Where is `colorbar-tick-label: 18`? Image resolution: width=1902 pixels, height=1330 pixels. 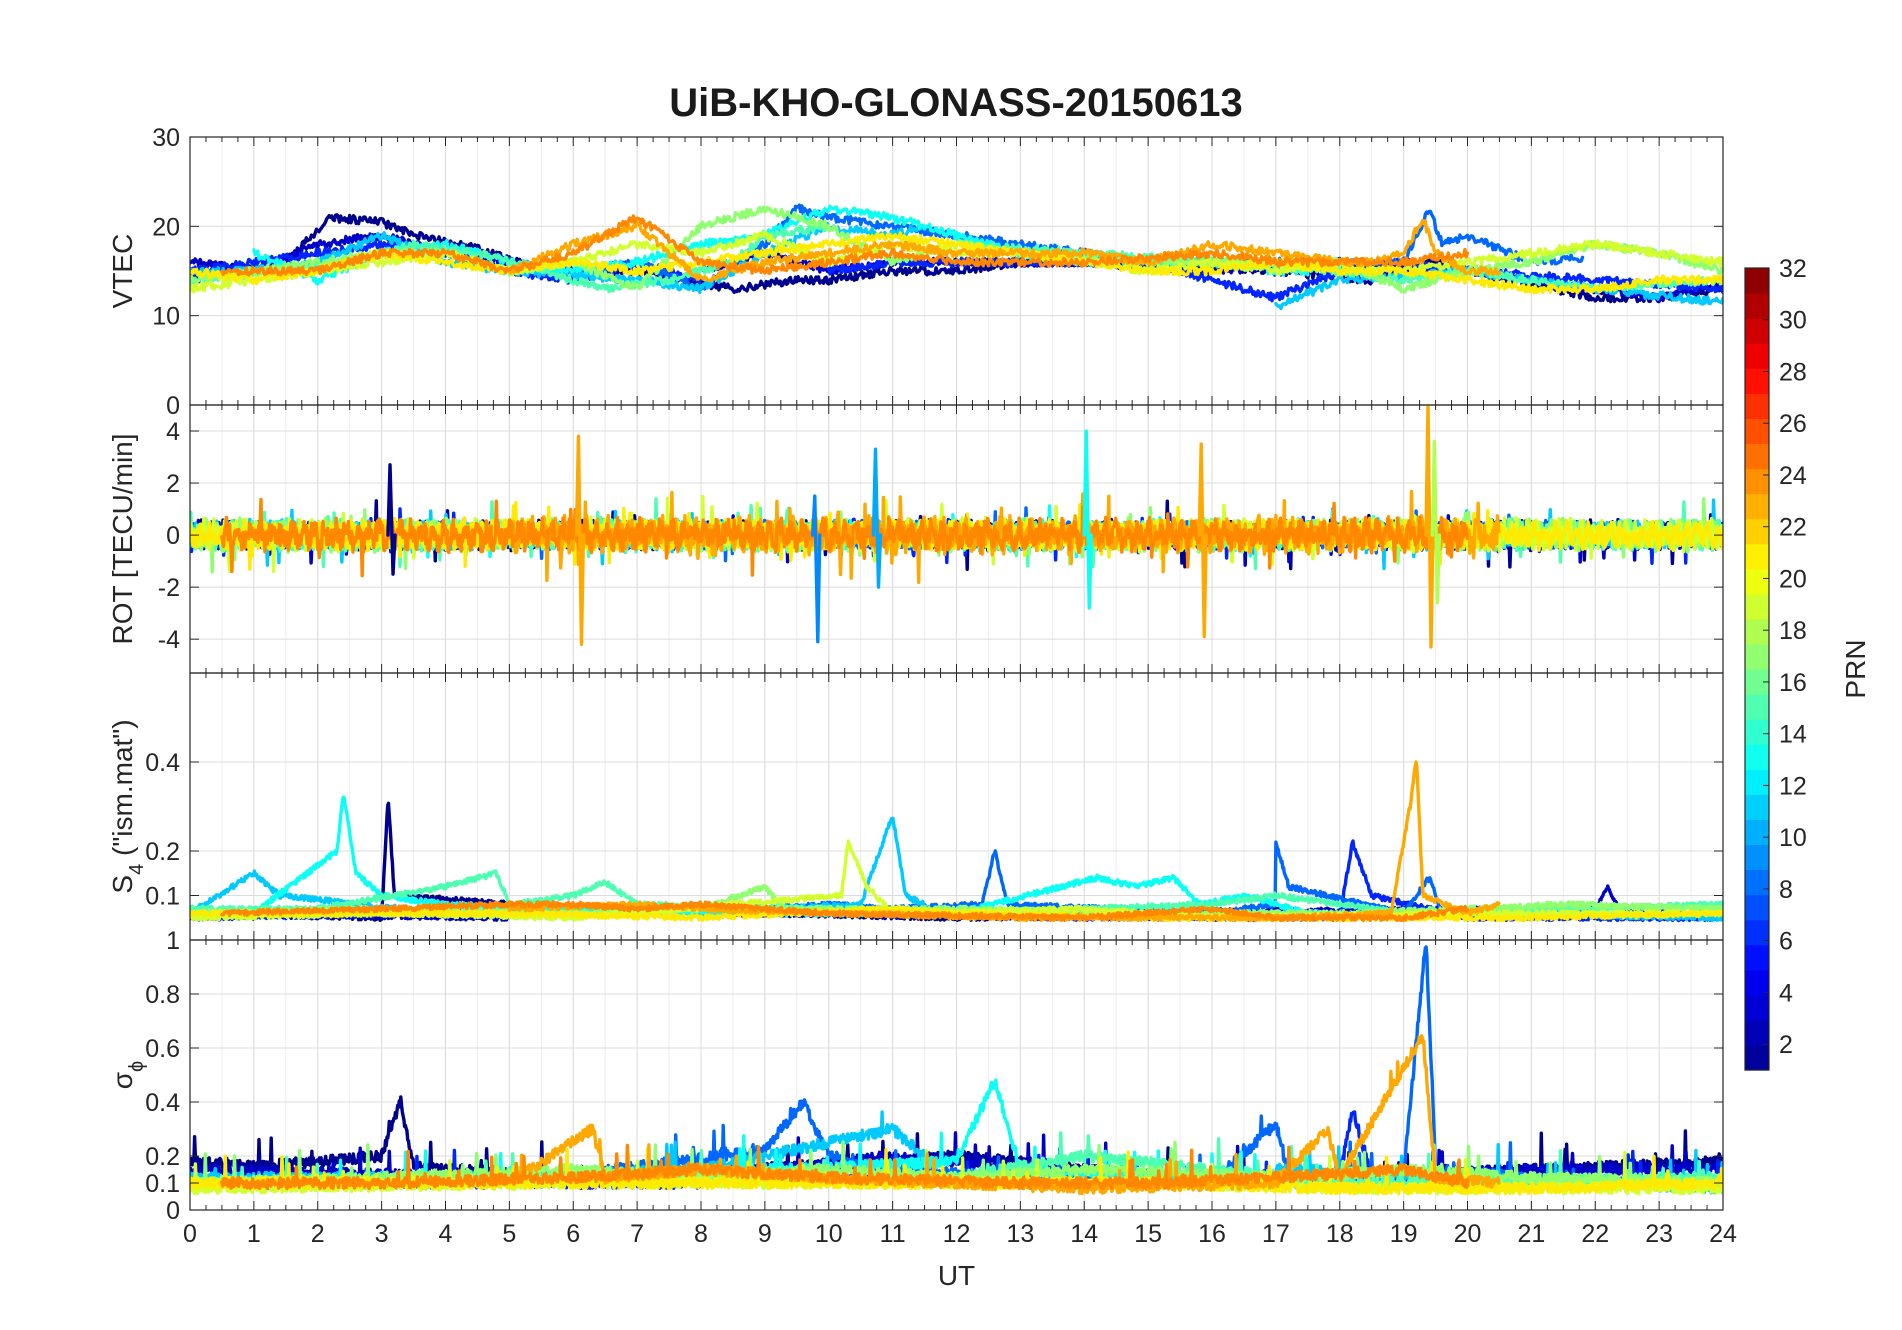
colorbar-tick-label: 18 is located at coordinates (1793, 631).